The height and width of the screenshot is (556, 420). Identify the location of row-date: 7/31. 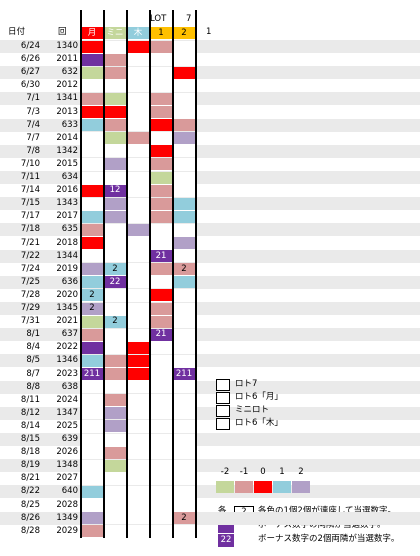
(30, 321).